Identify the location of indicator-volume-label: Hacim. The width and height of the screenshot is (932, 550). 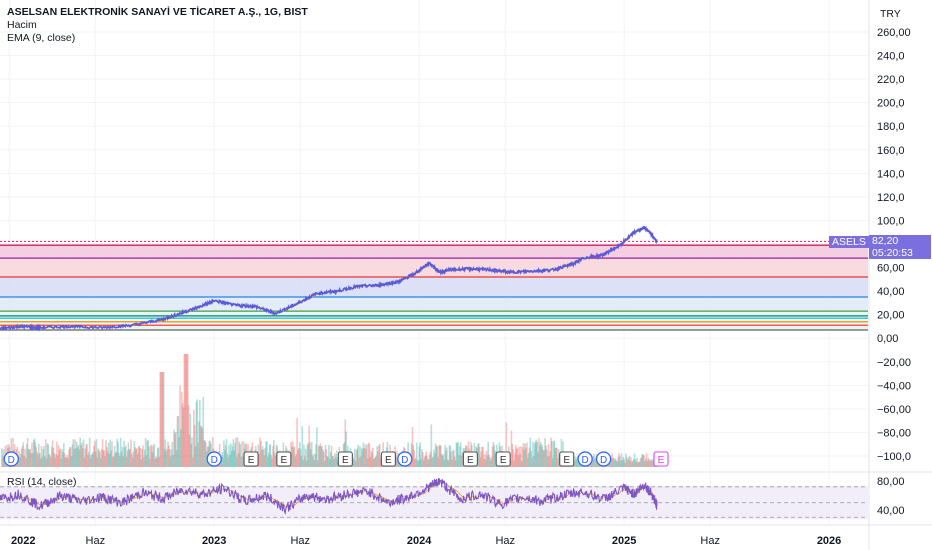
(22, 25).